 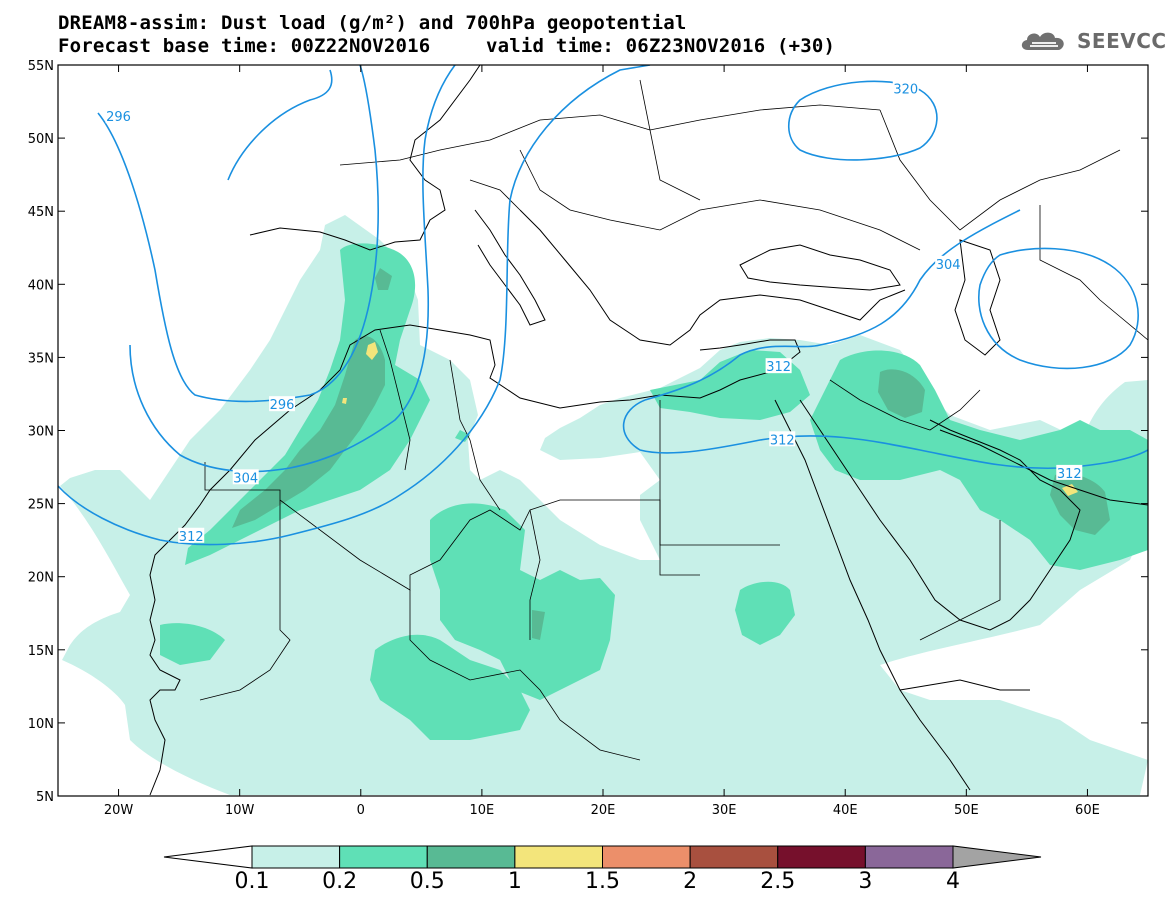 What do you see at coordinates (1042, 41) in the screenshot?
I see `cloud-icon` at bounding box center [1042, 41].